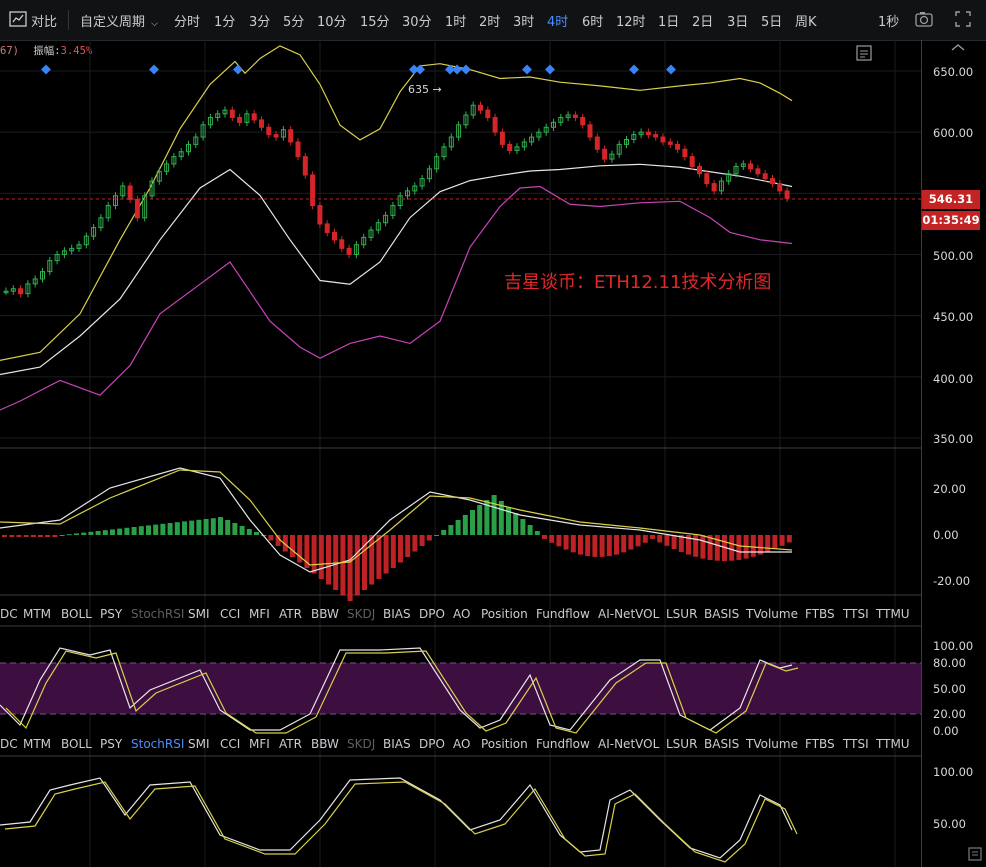 The image size is (986, 867). I want to click on compare-button: 对比, so click(44, 22).